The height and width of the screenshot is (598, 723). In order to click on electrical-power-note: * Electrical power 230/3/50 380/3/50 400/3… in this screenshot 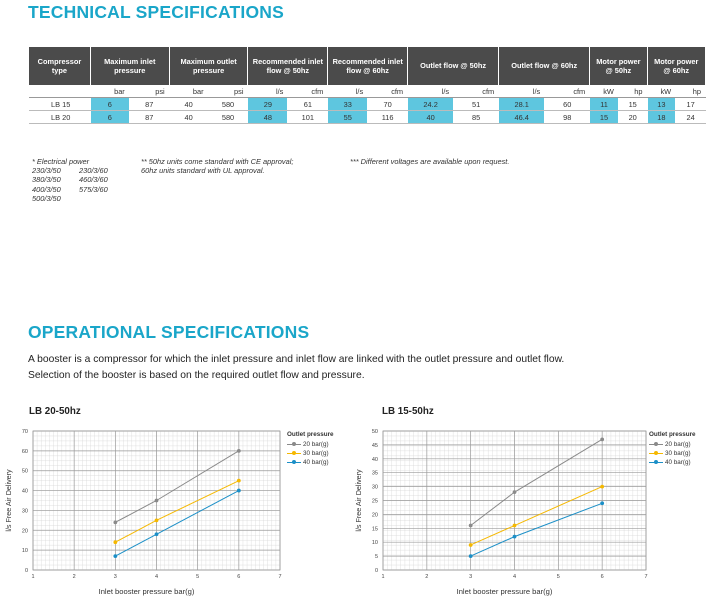, I will do `click(70, 180)`.